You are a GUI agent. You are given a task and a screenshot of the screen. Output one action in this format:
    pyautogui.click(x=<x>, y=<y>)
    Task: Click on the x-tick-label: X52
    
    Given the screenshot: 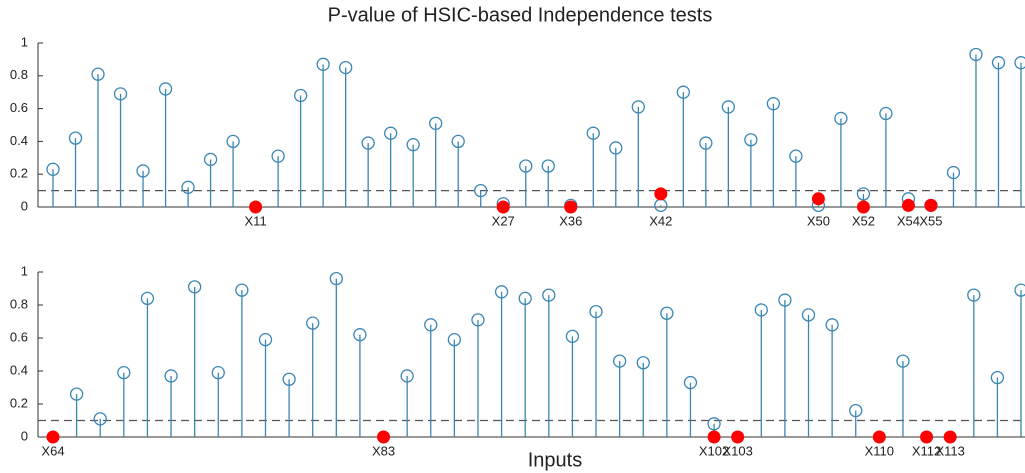 What is the action you would take?
    pyautogui.click(x=863, y=220)
    